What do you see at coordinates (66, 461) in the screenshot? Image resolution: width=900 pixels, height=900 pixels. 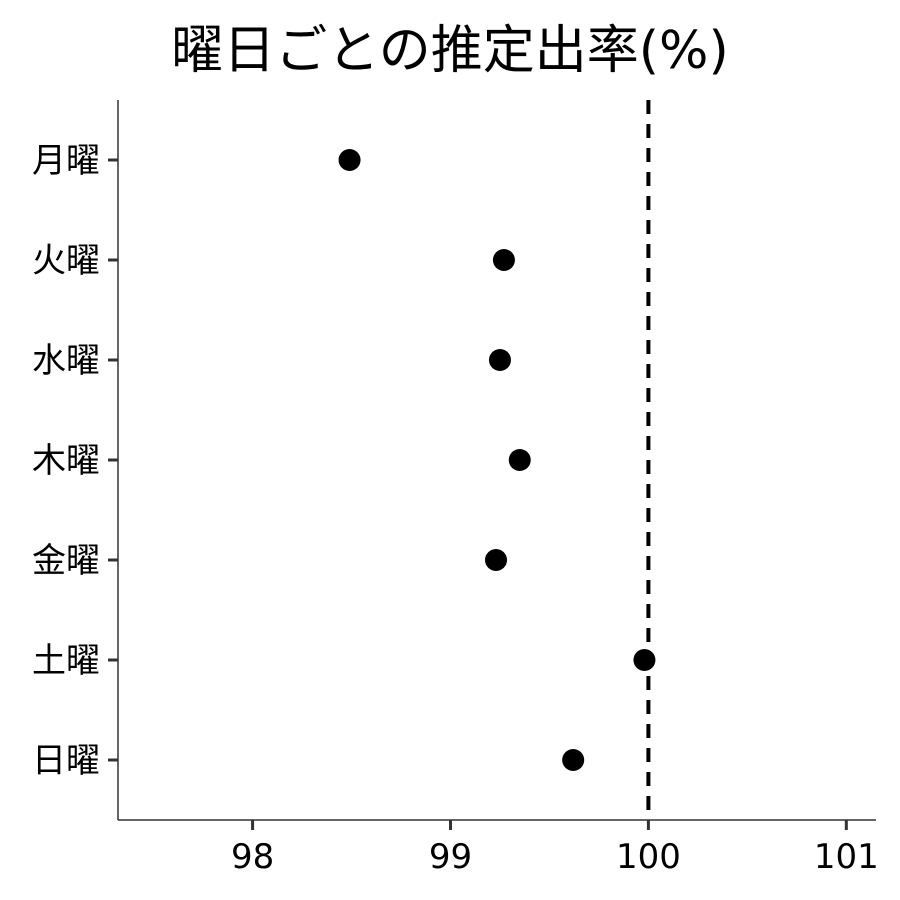 I see `y-tick-label: 木曜` at bounding box center [66, 461].